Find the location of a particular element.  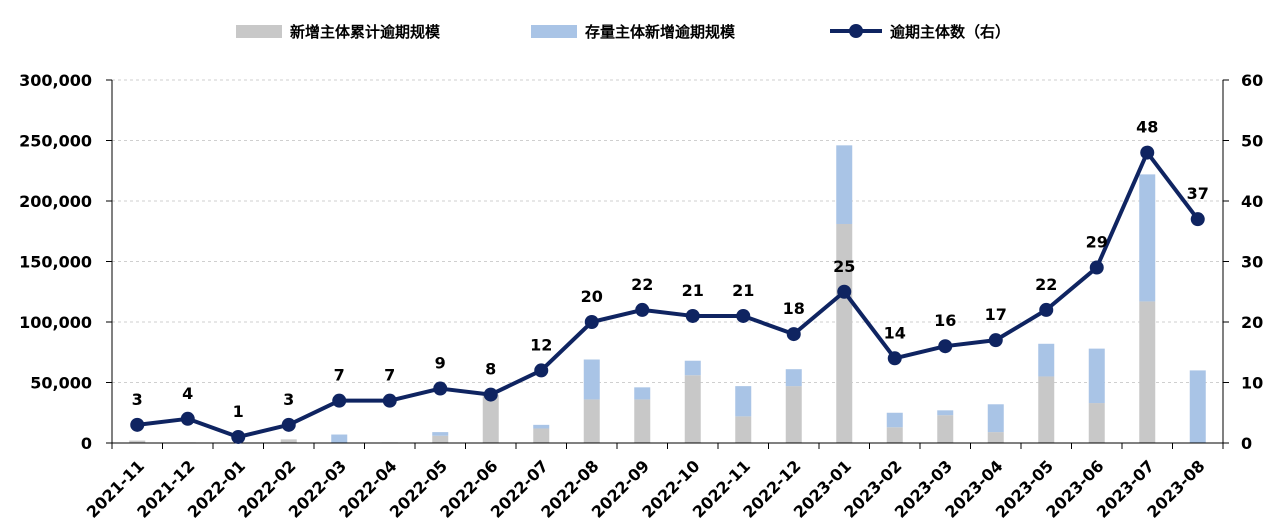

y-left-tick-label: 300,000 is located at coordinates (55, 80).